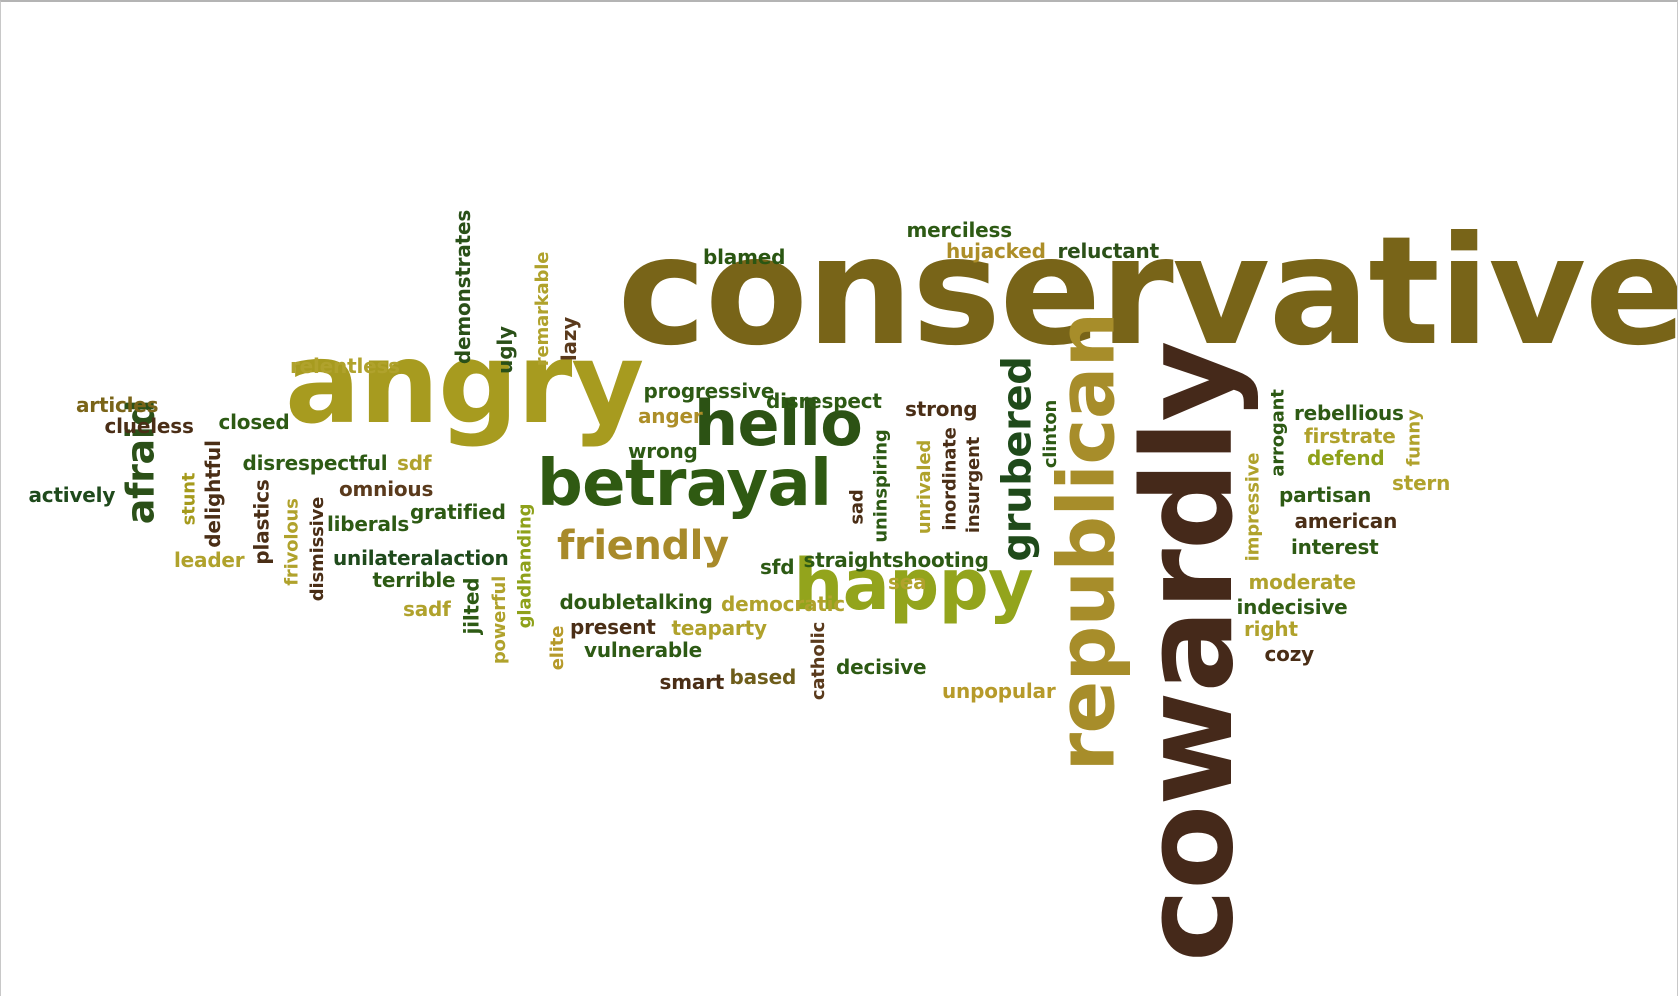  I want to click on word-impressive: impressive, so click(1252, 507).